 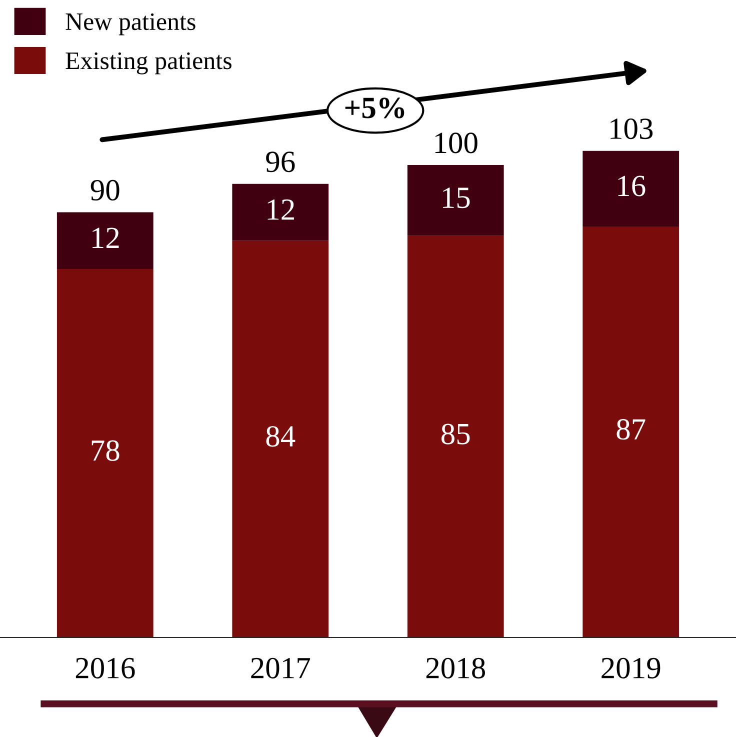 I want to click on x-tick-label: 2016, so click(x=105, y=668).